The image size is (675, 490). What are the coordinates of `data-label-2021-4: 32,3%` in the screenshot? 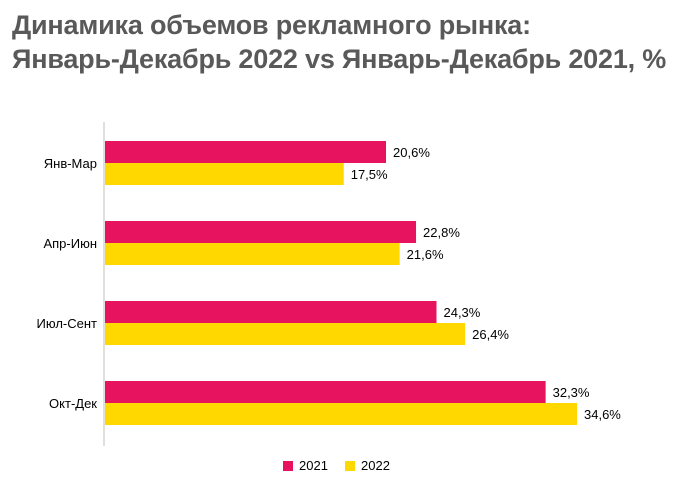 It's located at (571, 392).